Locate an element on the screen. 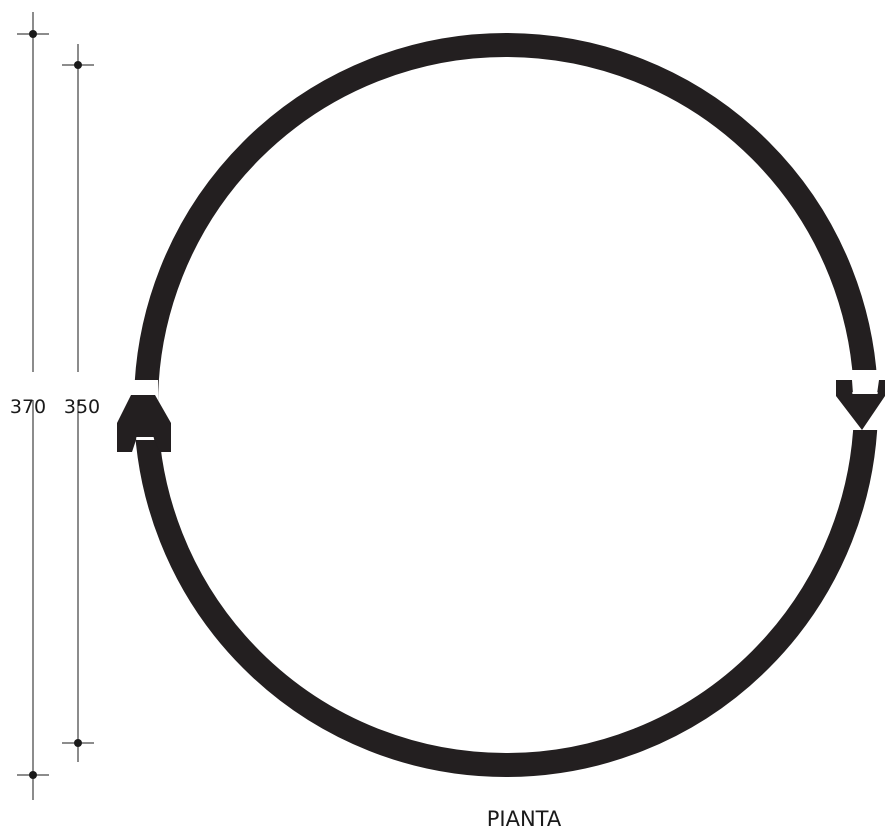 This screenshot has height=830, width=885. inner-dimension-bottom-marker is located at coordinates (78, 743).